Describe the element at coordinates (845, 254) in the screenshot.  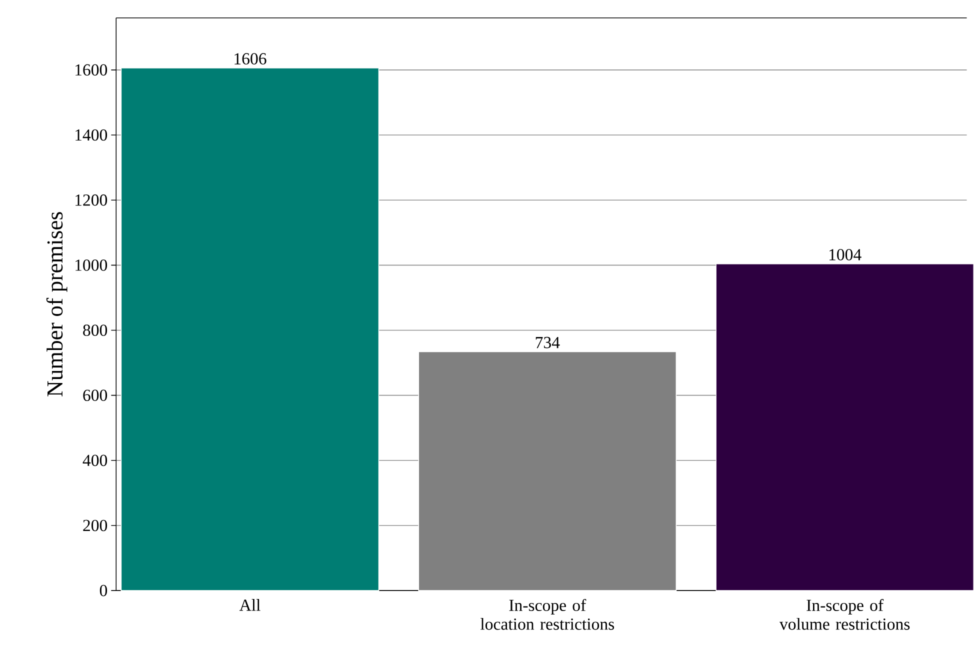
I see `data-label: 1004` at that location.